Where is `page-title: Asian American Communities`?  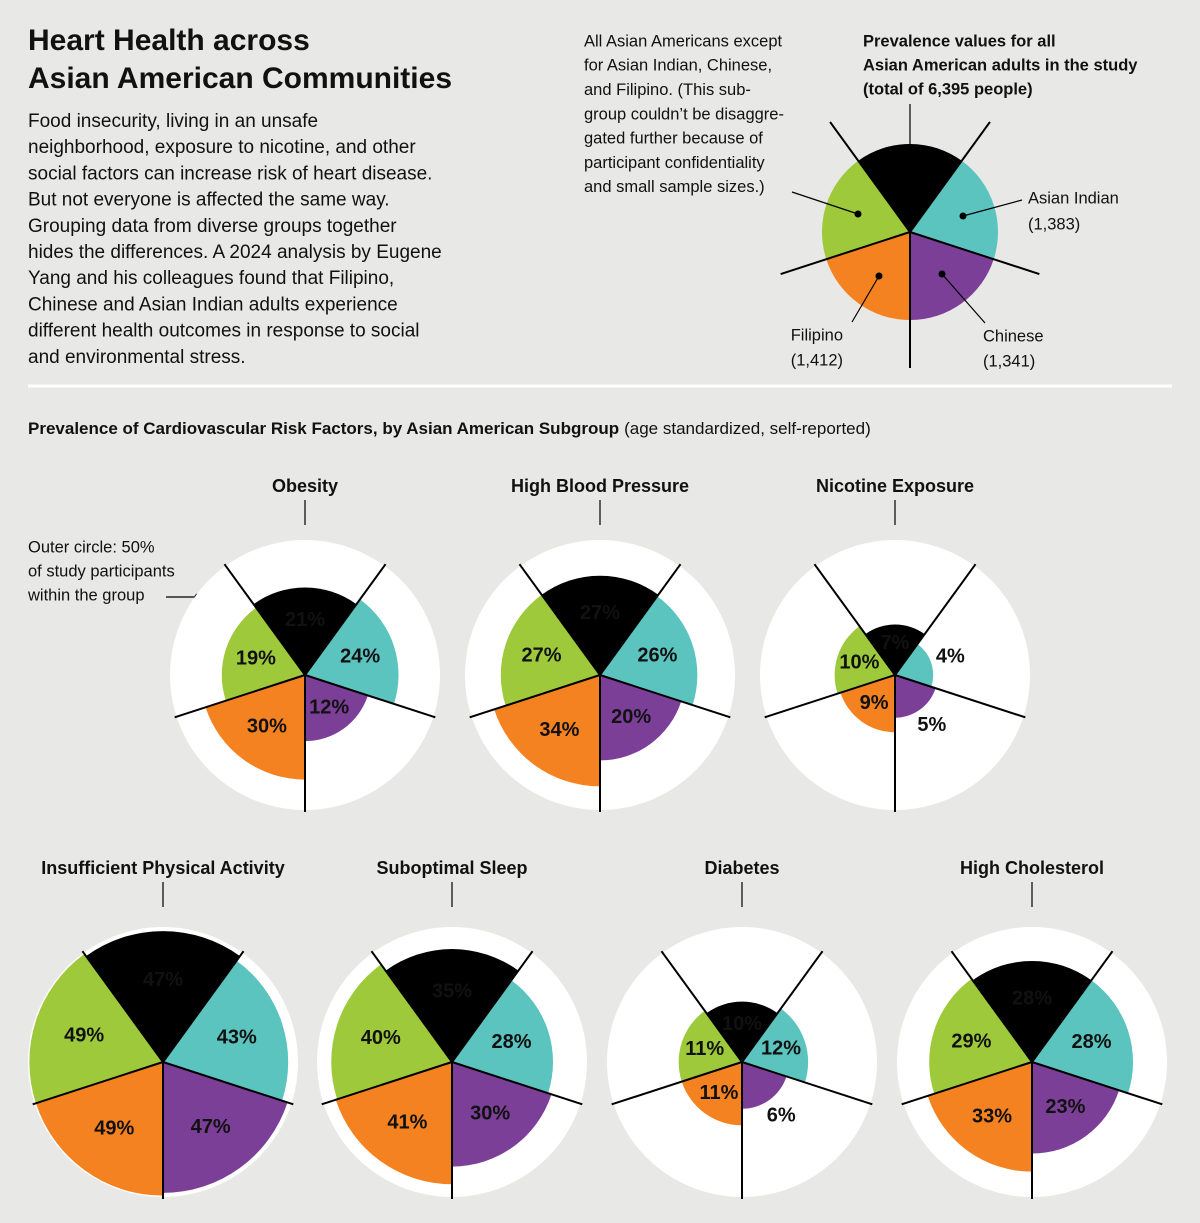 page-title: Asian American Communities is located at coordinates (240, 78).